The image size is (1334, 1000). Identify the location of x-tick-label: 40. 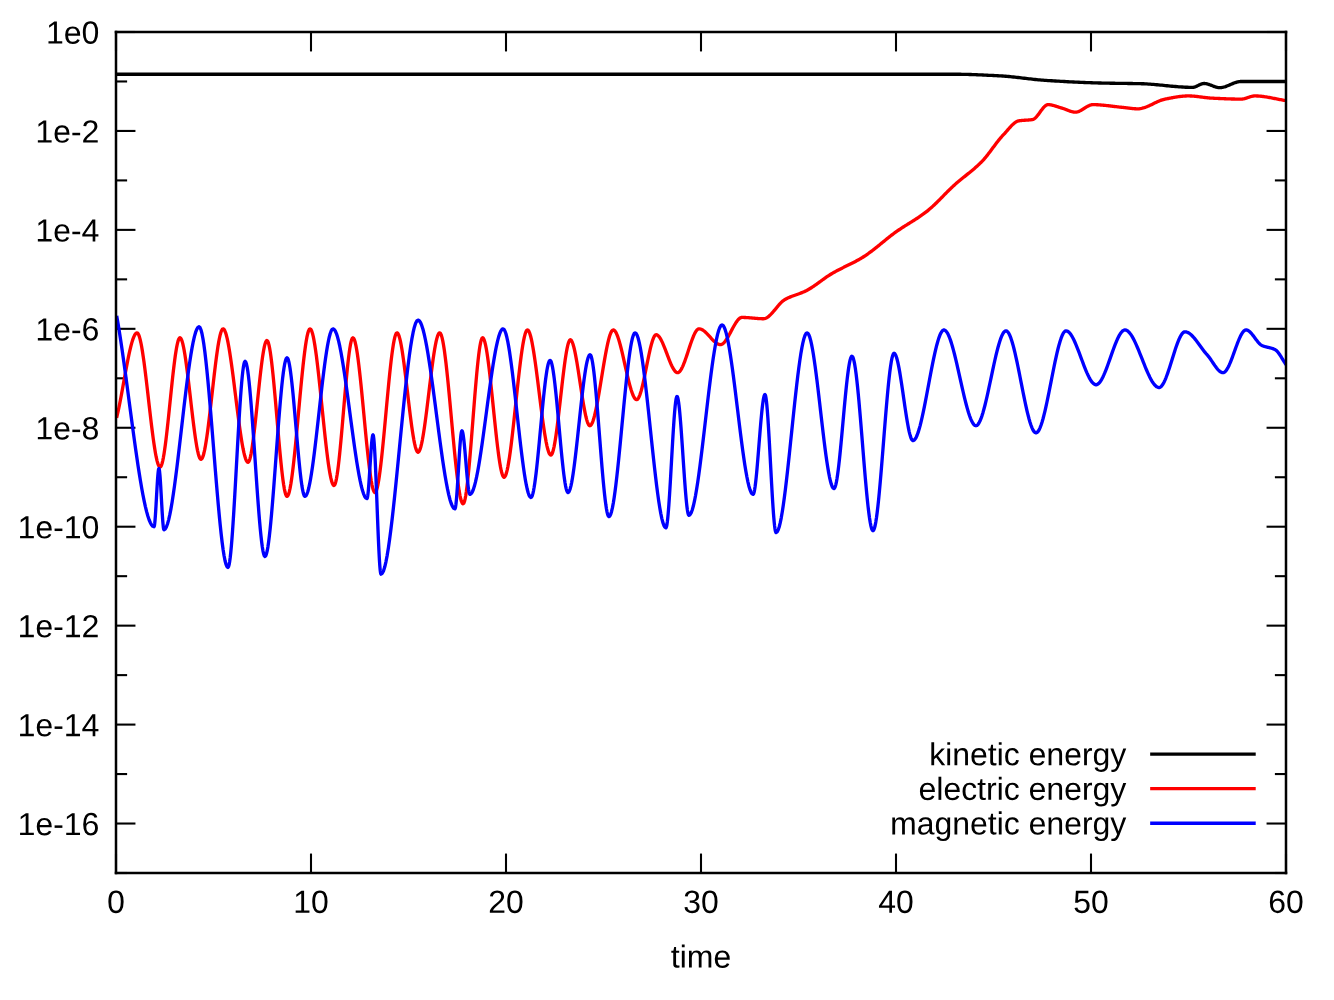
(895, 902).